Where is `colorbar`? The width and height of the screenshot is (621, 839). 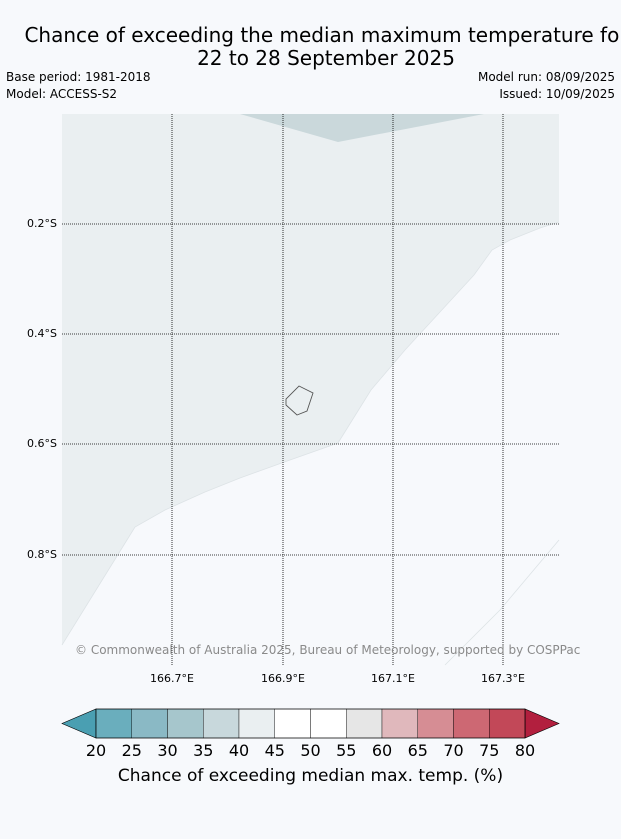 colorbar is located at coordinates (310, 723).